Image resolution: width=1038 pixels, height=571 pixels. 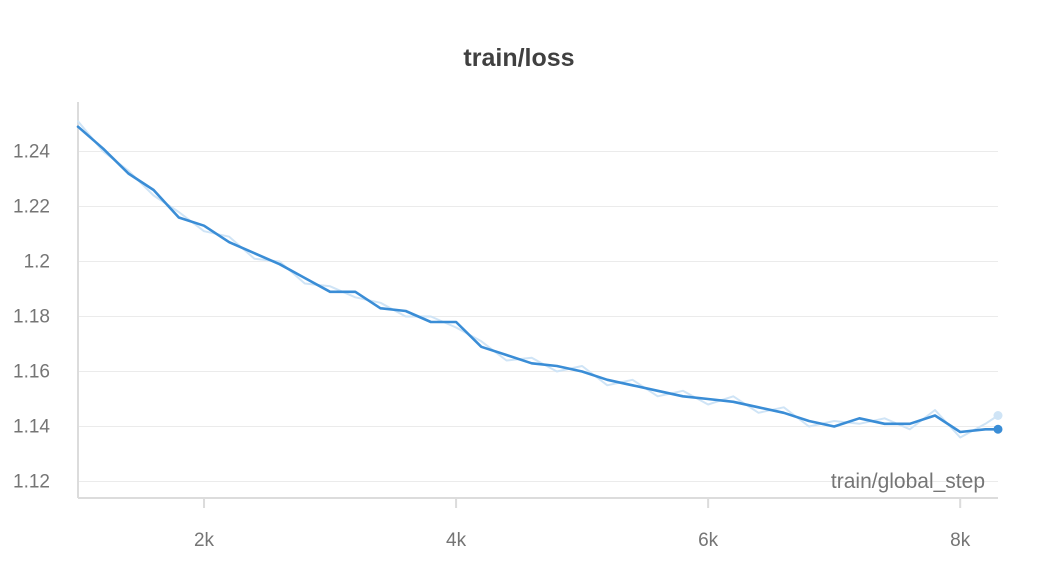 What do you see at coordinates (37, 262) in the screenshot?
I see `y-tick-label: 1.2` at bounding box center [37, 262].